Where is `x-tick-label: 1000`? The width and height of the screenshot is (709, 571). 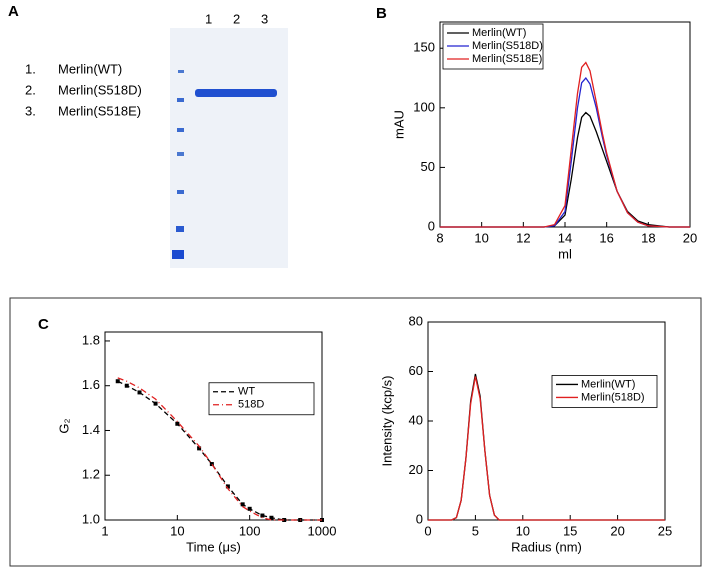 x-tick-label: 1000 is located at coordinates (322, 530).